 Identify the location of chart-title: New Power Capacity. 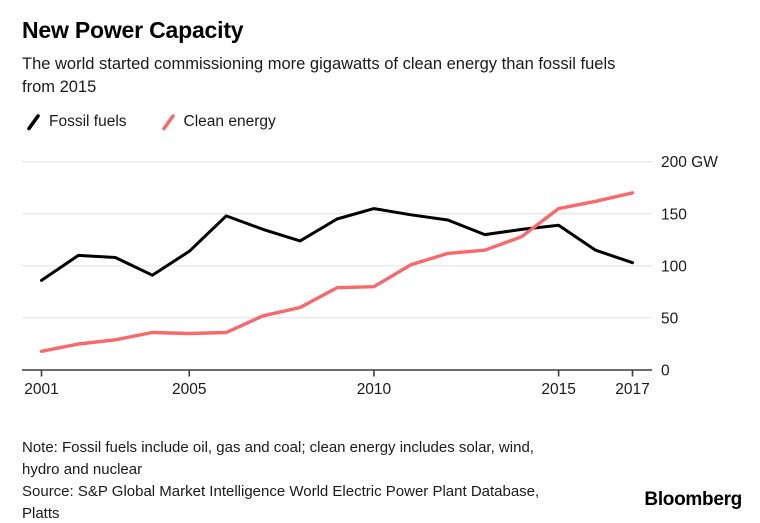
(133, 30).